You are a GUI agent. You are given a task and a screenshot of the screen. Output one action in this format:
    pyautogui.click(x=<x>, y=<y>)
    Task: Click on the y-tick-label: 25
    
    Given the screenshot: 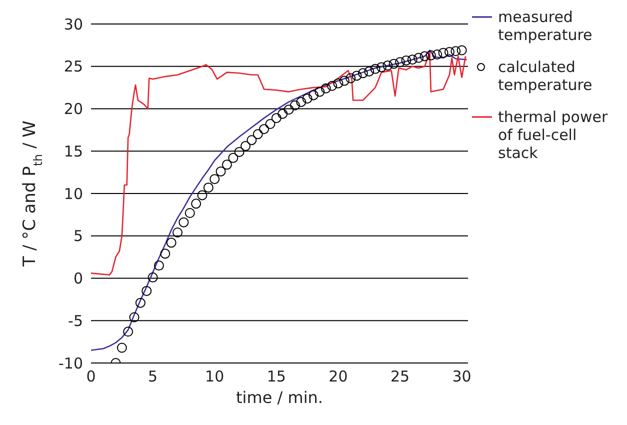 What is the action you would take?
    pyautogui.click(x=73, y=67)
    